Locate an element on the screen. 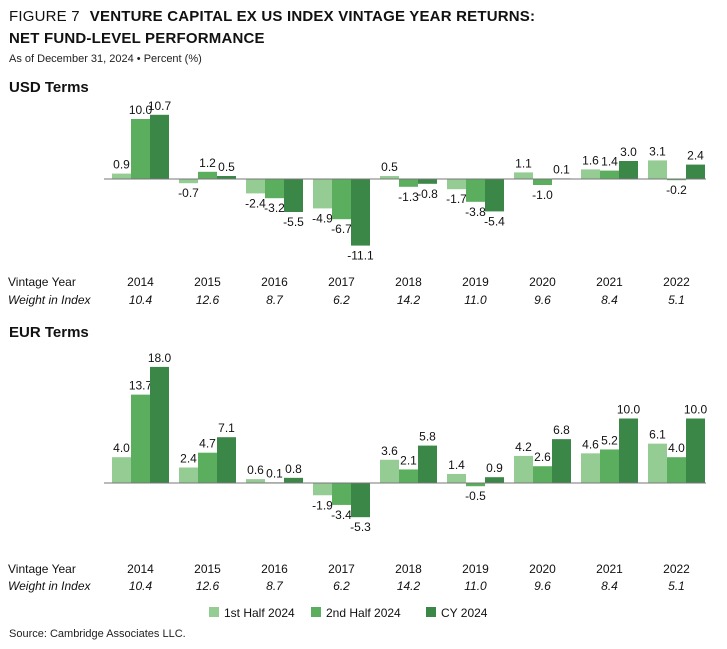  usd-vintage-year: 2018 is located at coordinates (408, 282).